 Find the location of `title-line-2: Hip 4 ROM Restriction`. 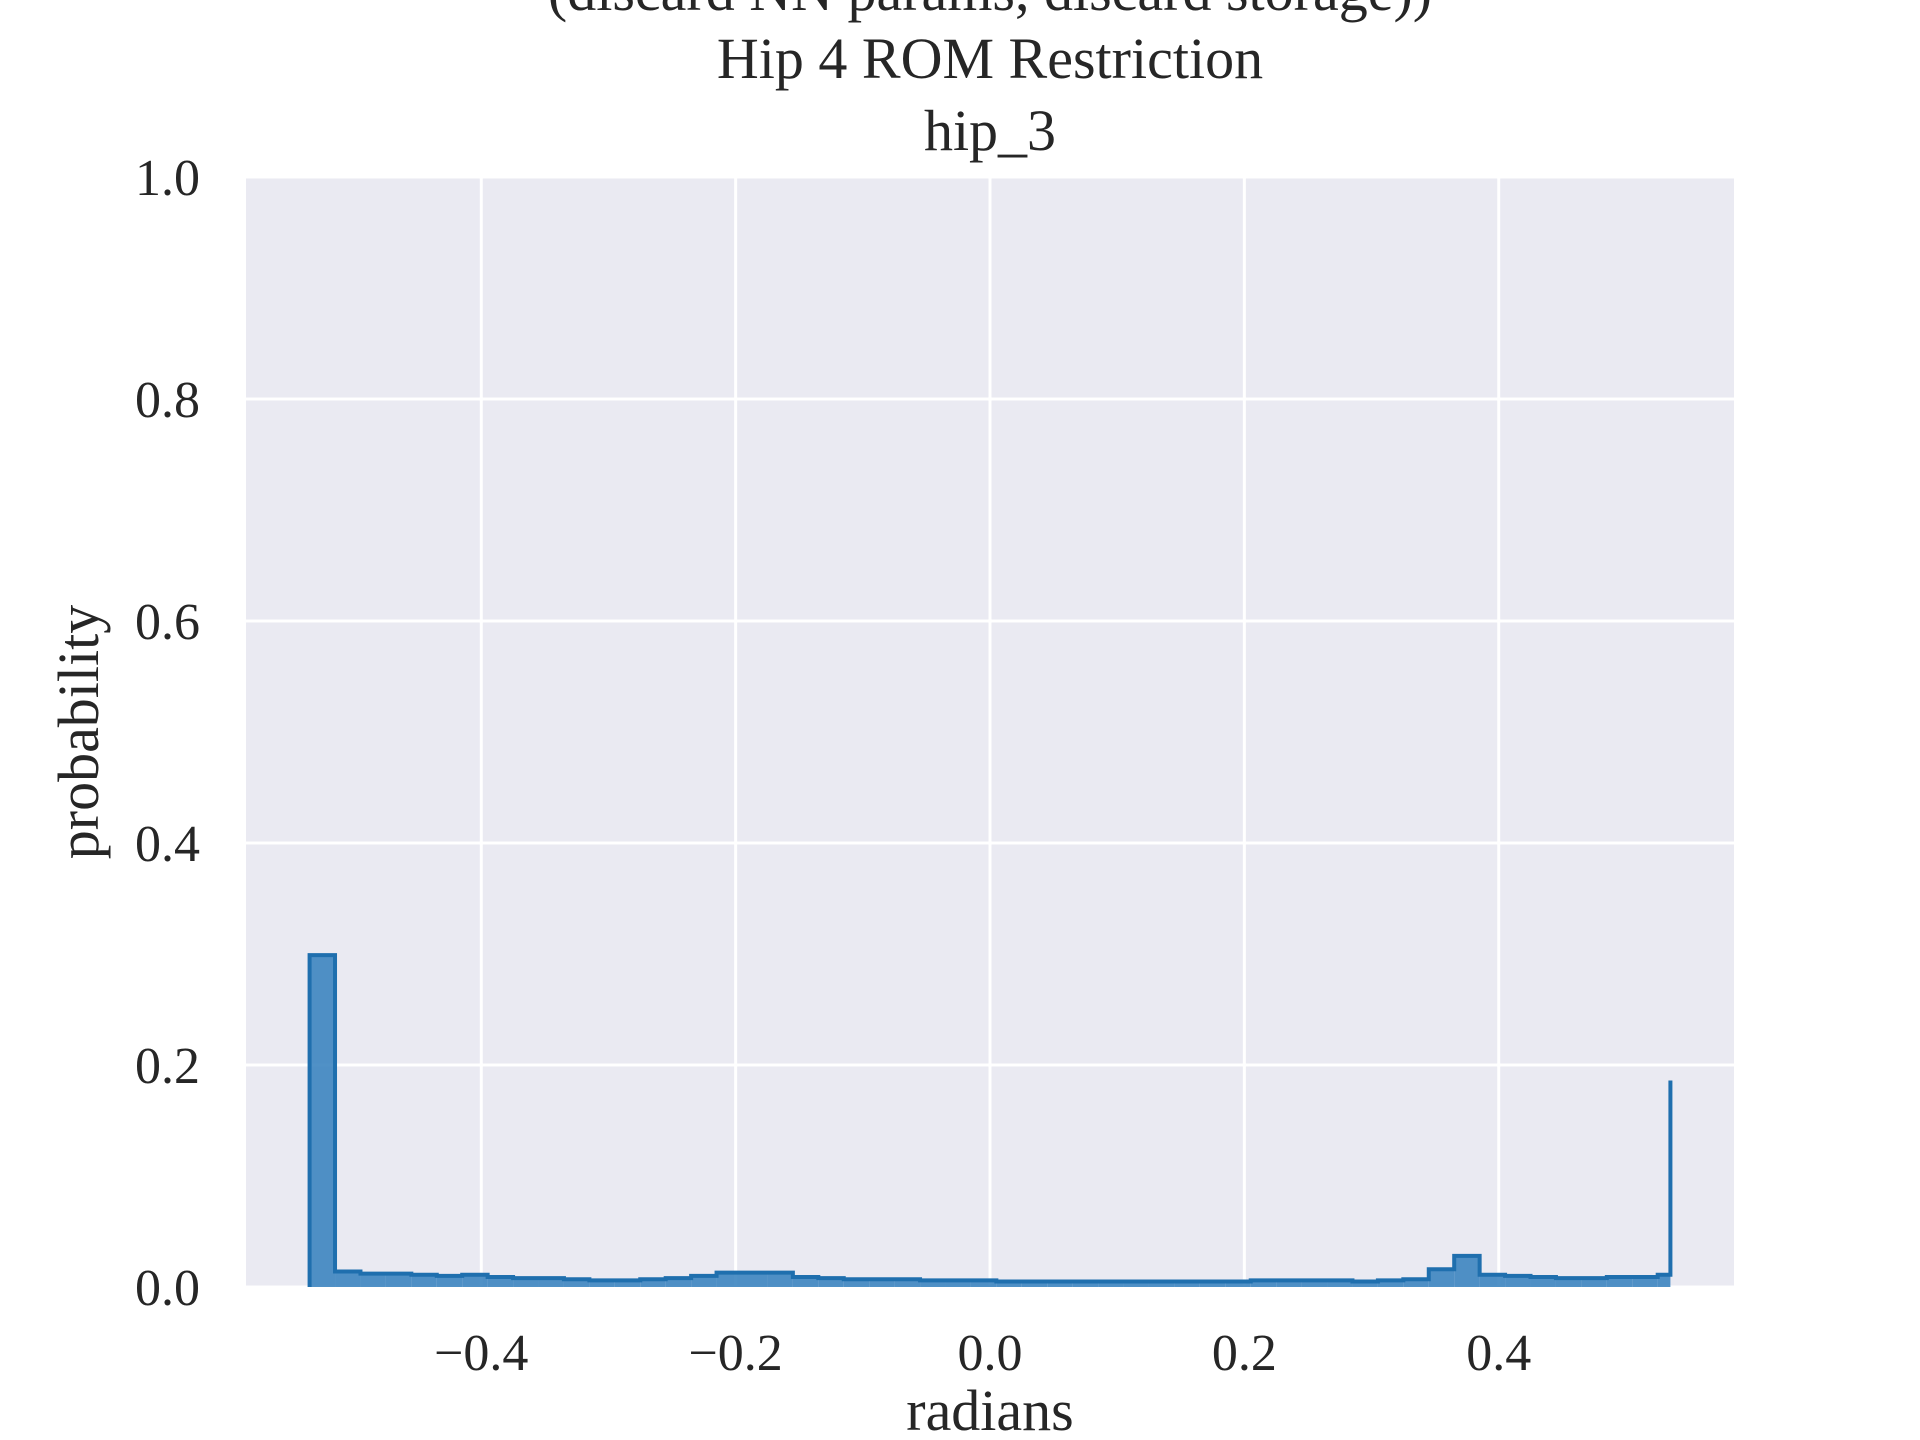

title-line-2: Hip 4 ROM Restriction is located at coordinates (990, 58).